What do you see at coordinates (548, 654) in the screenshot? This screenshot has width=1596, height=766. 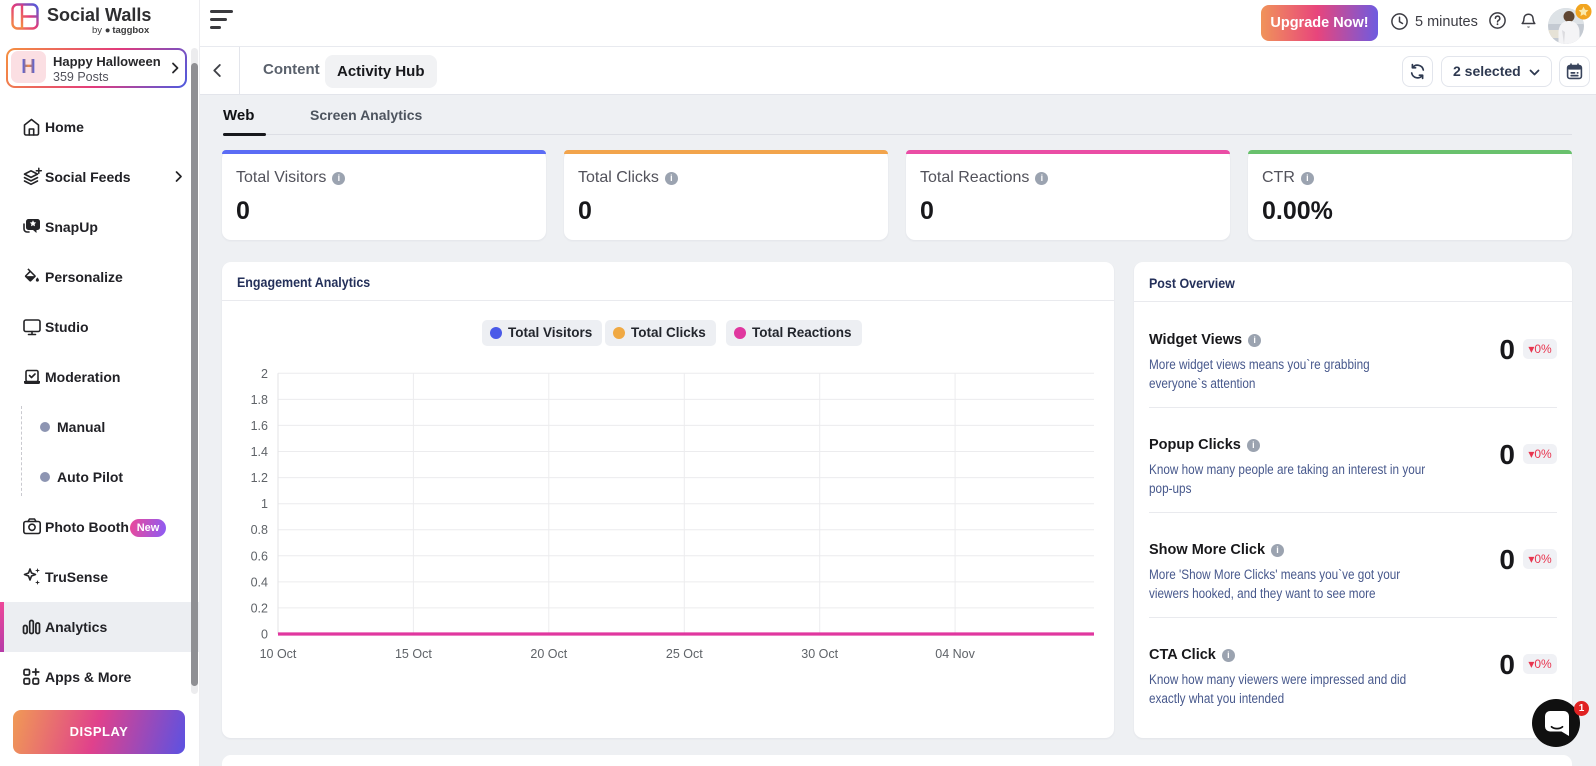 I see `svg-text: 20 Oct` at bounding box center [548, 654].